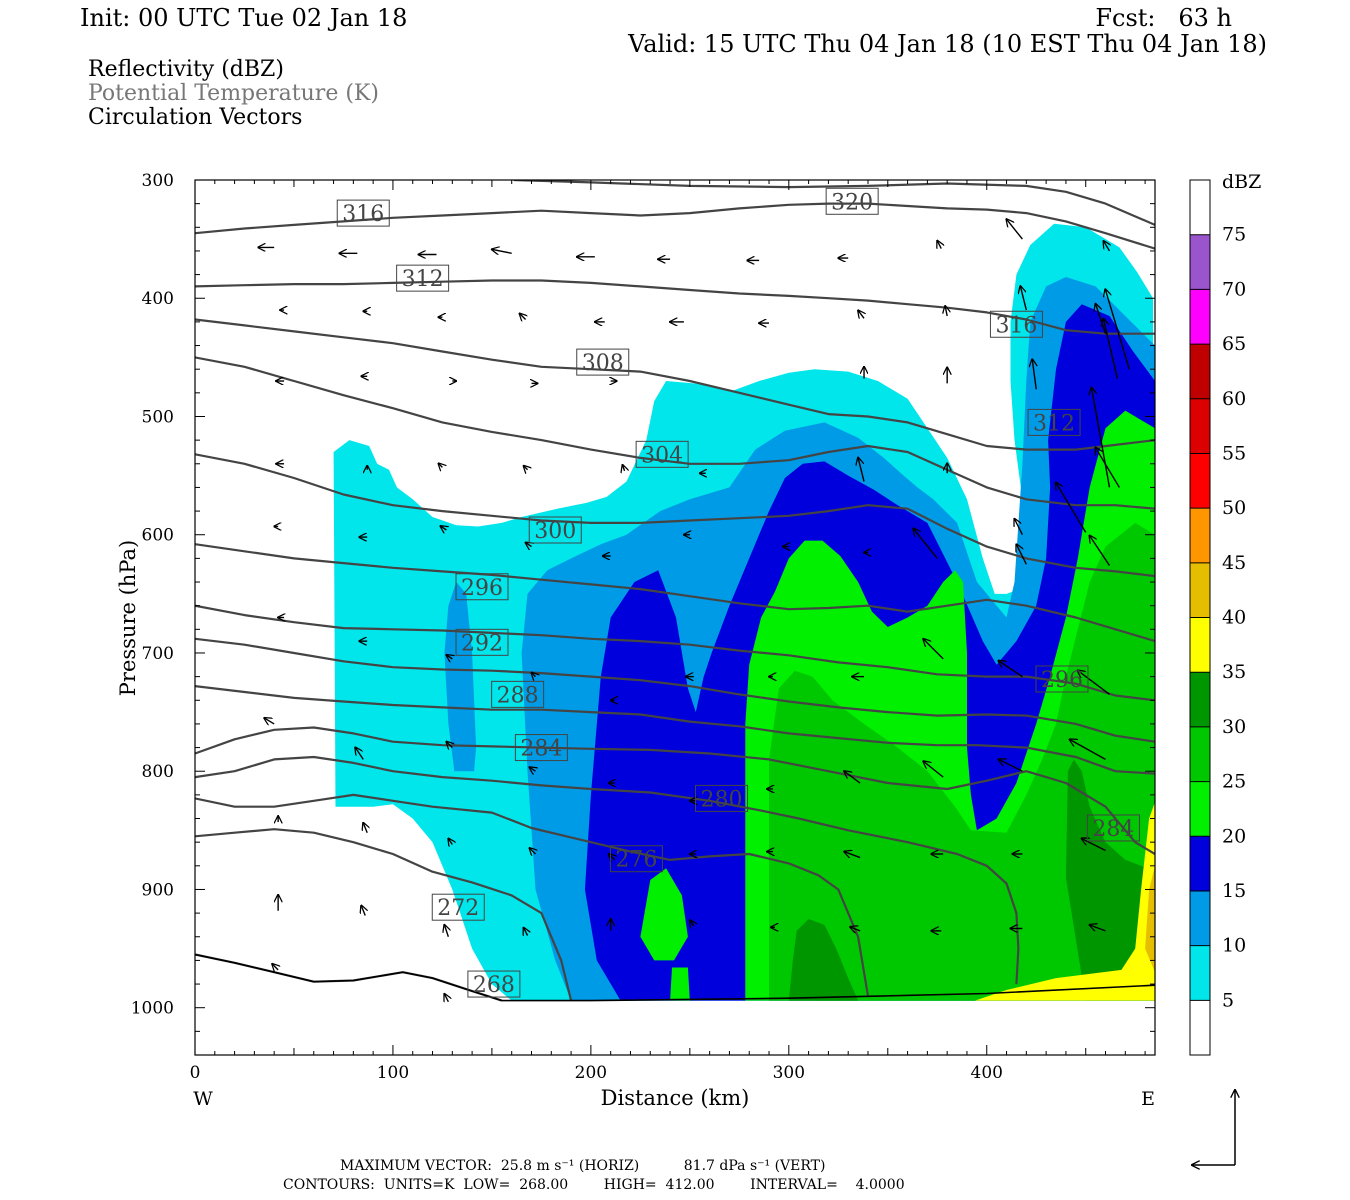 The height and width of the screenshot is (1200, 1350). I want to click on colorbar-label-20: 20, so click(1234, 836).